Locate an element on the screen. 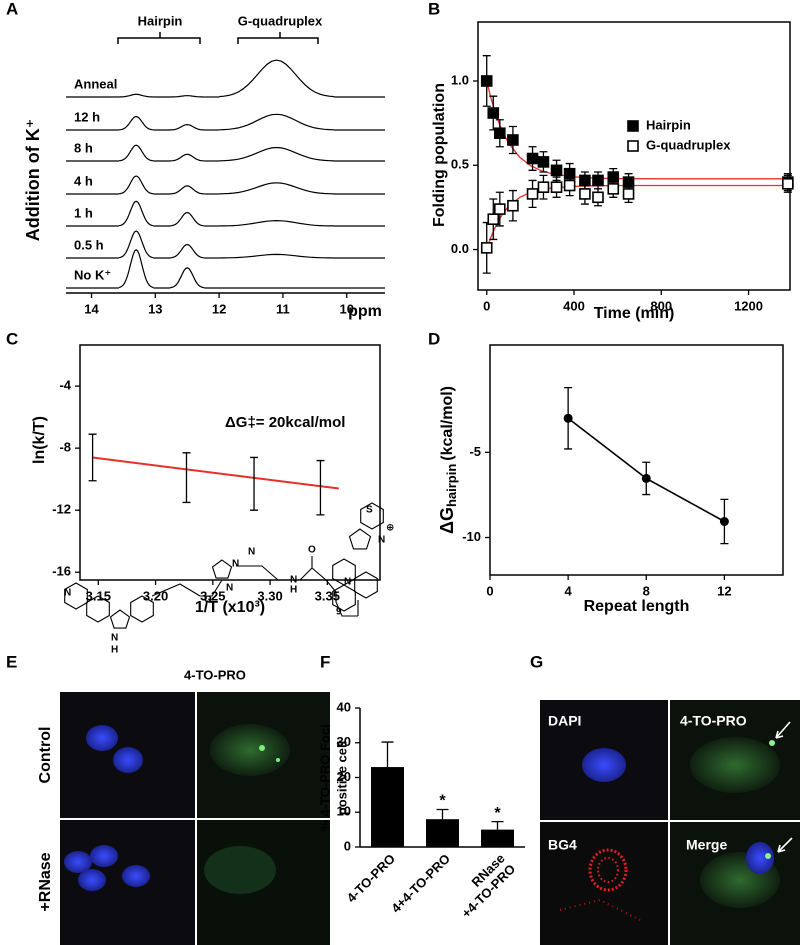  x-tick-label: 800 is located at coordinates (661, 305).